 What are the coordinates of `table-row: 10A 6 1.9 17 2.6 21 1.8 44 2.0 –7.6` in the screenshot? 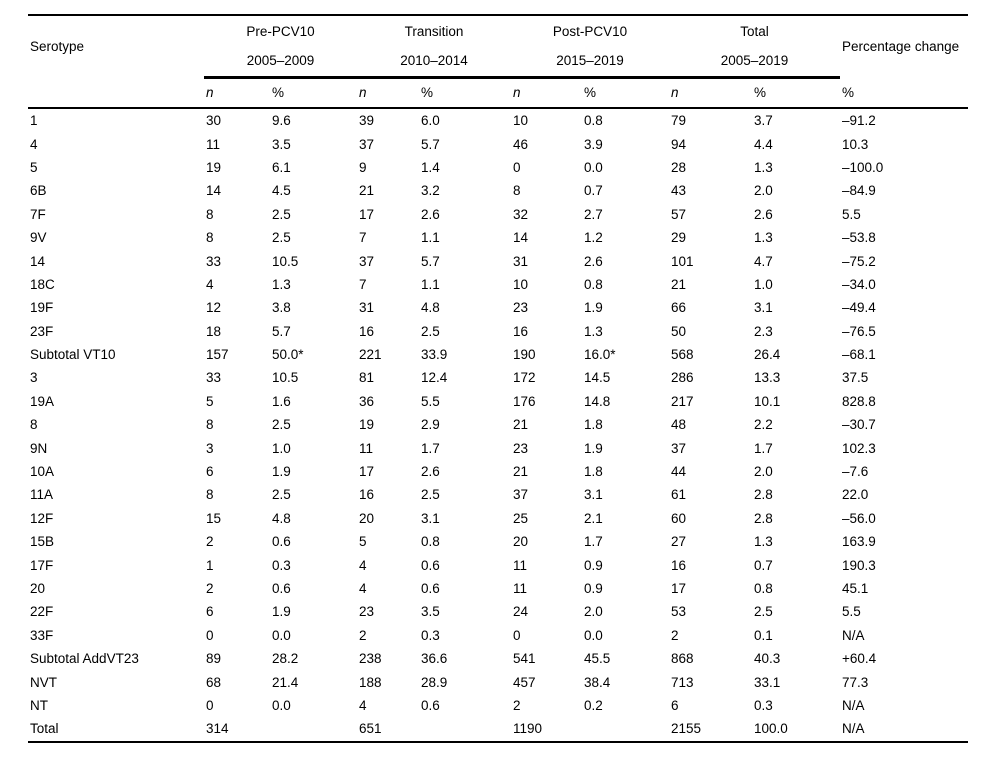 It's located at (498, 471).